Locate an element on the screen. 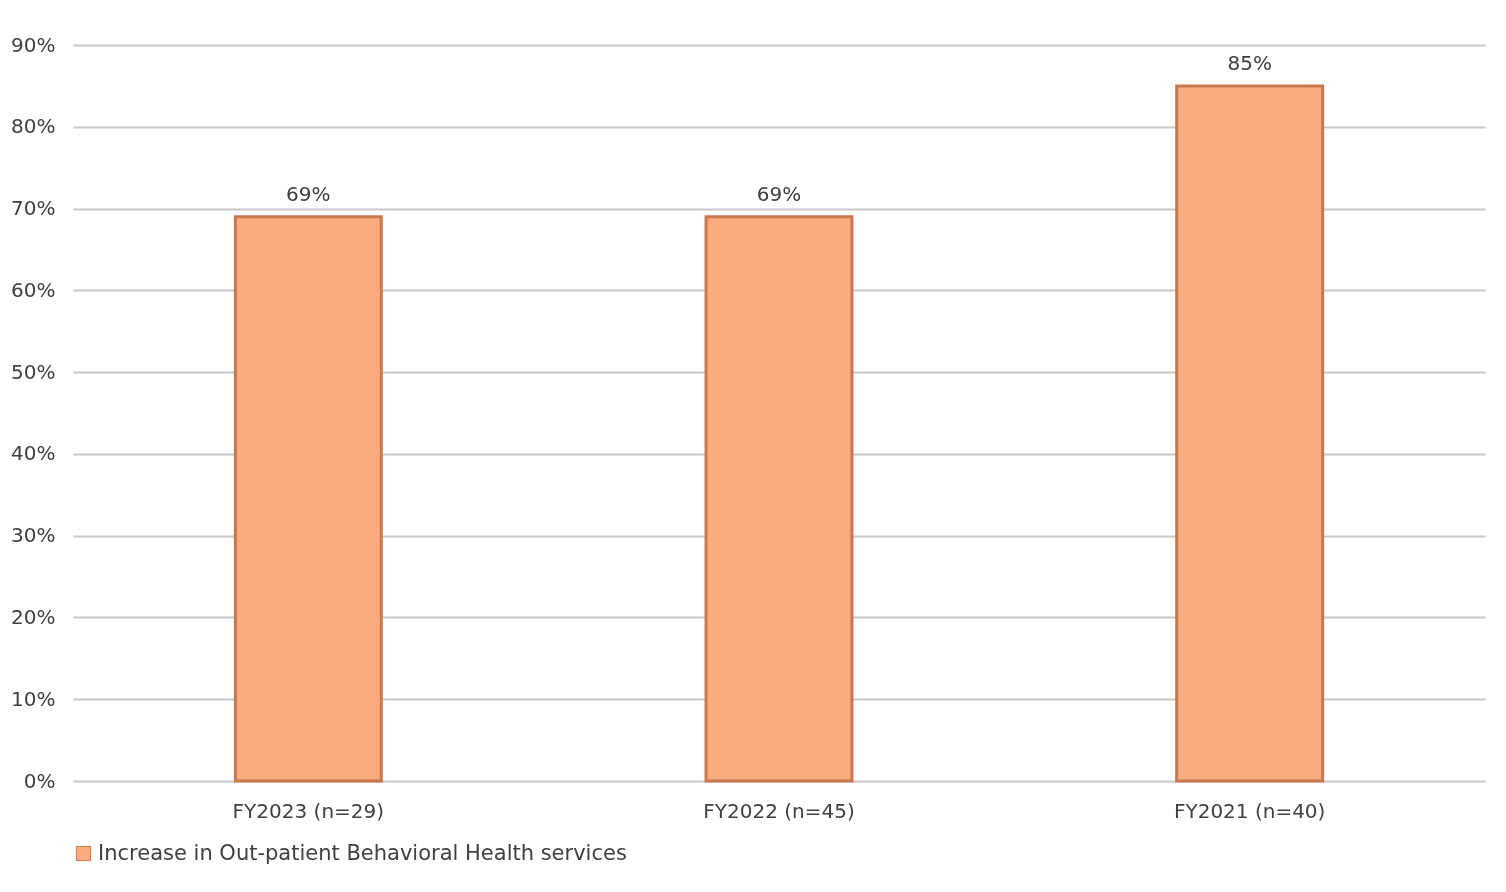 The image size is (1506, 892). y-tick-label: 0% is located at coordinates (39, 780).